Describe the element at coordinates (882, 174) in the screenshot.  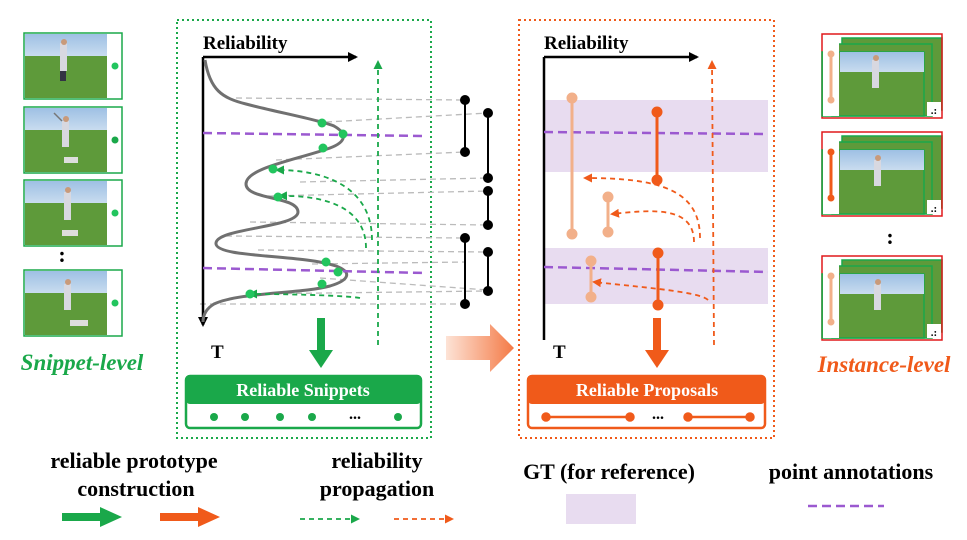
I see `instance-stack-2: .:` at that location.